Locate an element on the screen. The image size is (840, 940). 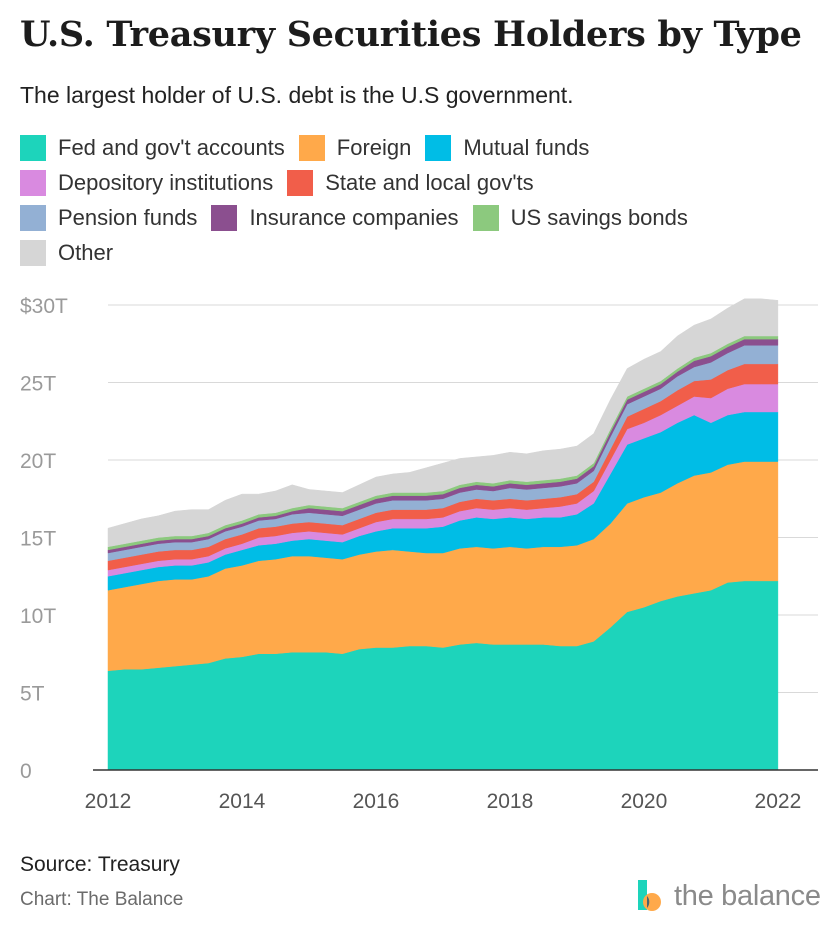
balance-logo-icon is located at coordinates (649, 895).